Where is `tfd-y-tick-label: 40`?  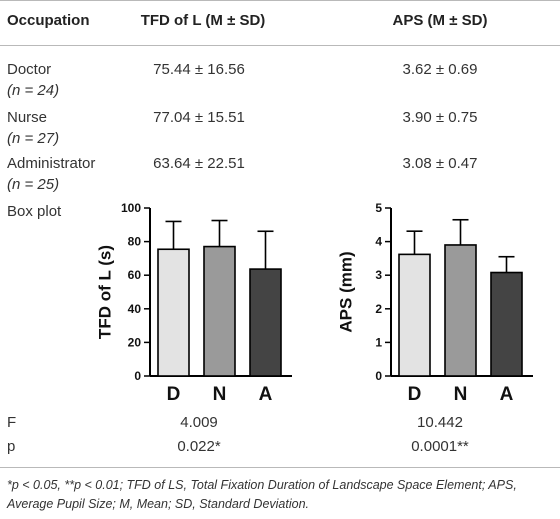
tfd-y-tick-label: 40 is located at coordinates (135, 309).